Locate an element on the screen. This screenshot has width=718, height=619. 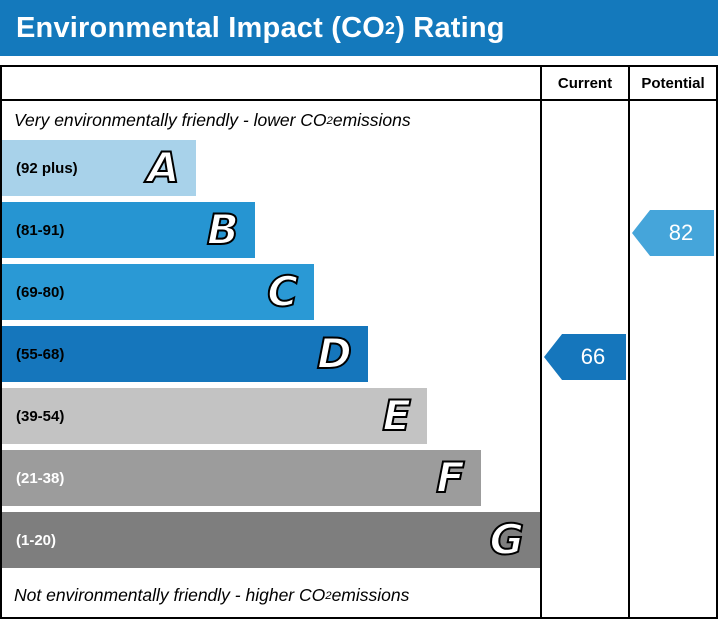
band-e-letter: E is located at coordinates (396, 415).